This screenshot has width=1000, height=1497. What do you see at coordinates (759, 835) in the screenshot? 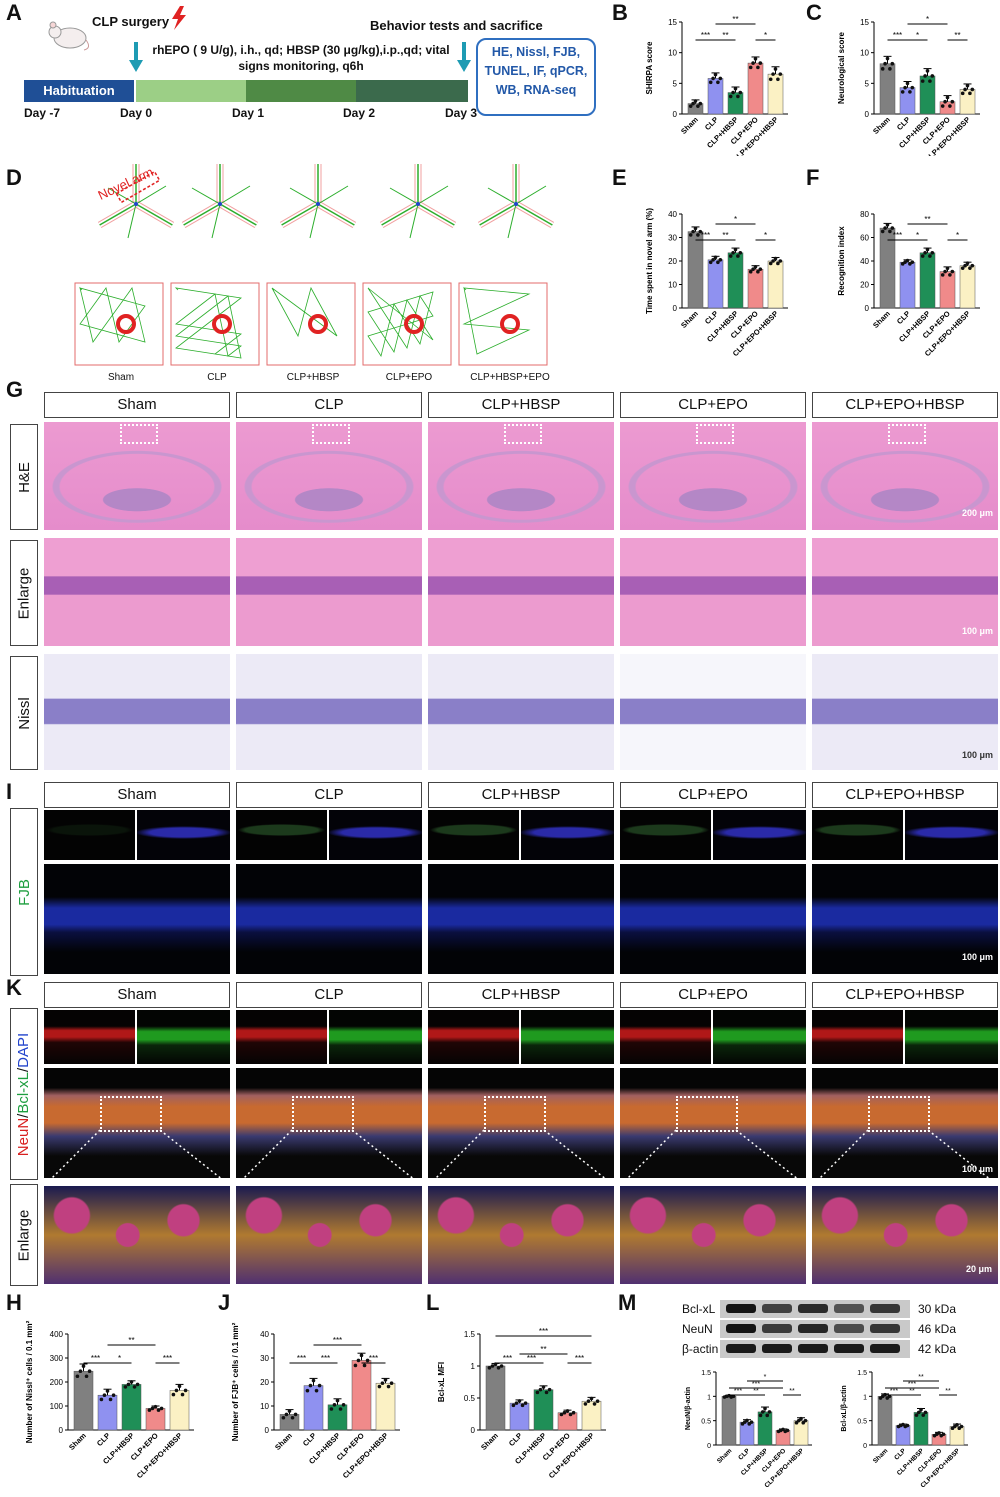
I see `fjb-dapi-channel` at bounding box center [759, 835].